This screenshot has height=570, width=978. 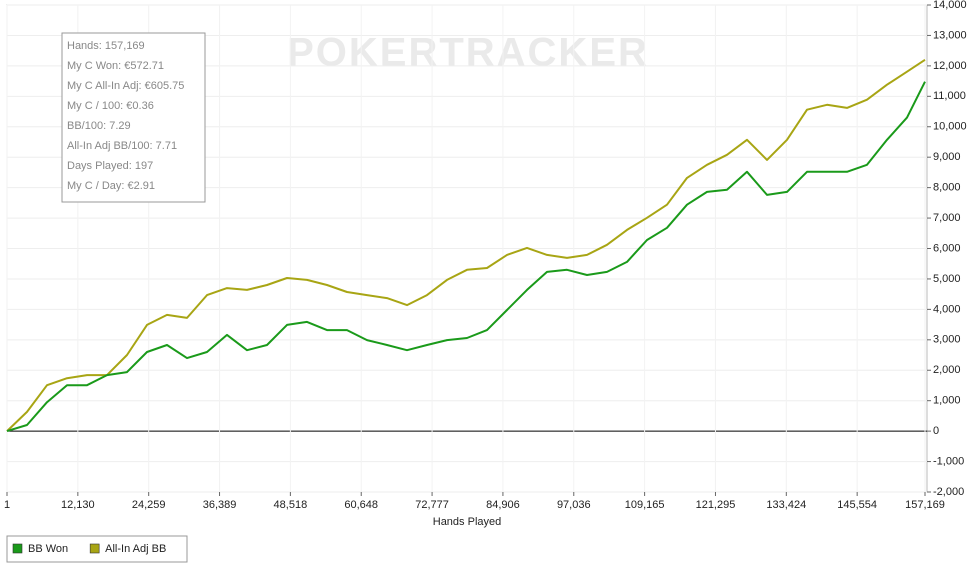 I want to click on x-tick-label: 84,906, so click(x=503, y=505).